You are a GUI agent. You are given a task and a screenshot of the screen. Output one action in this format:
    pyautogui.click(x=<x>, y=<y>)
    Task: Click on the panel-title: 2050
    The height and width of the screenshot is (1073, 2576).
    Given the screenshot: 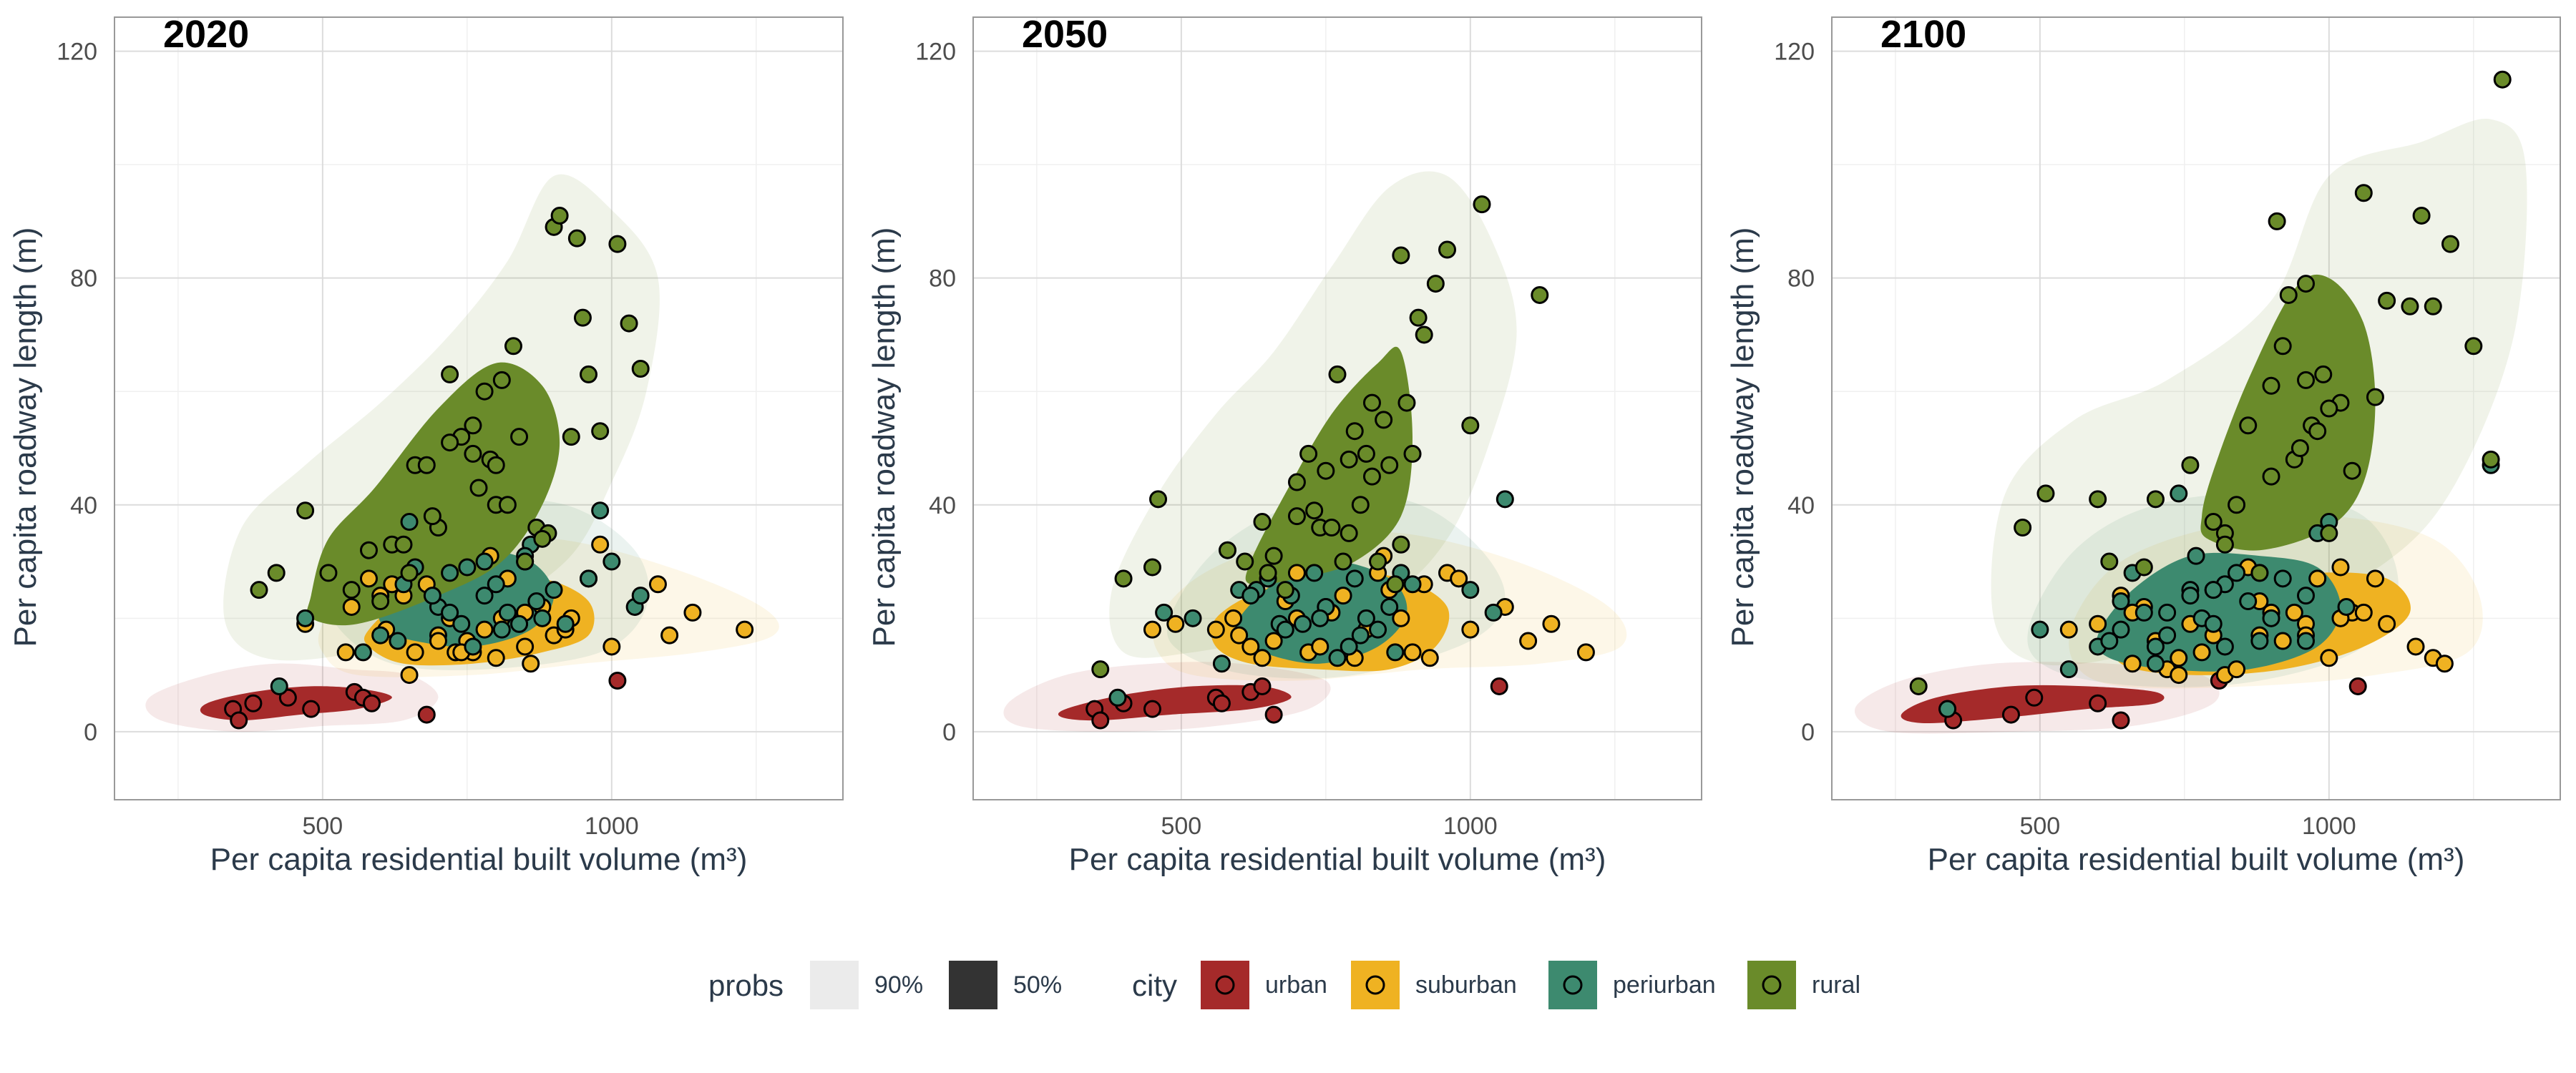 What is the action you would take?
    pyautogui.click(x=1065, y=34)
    